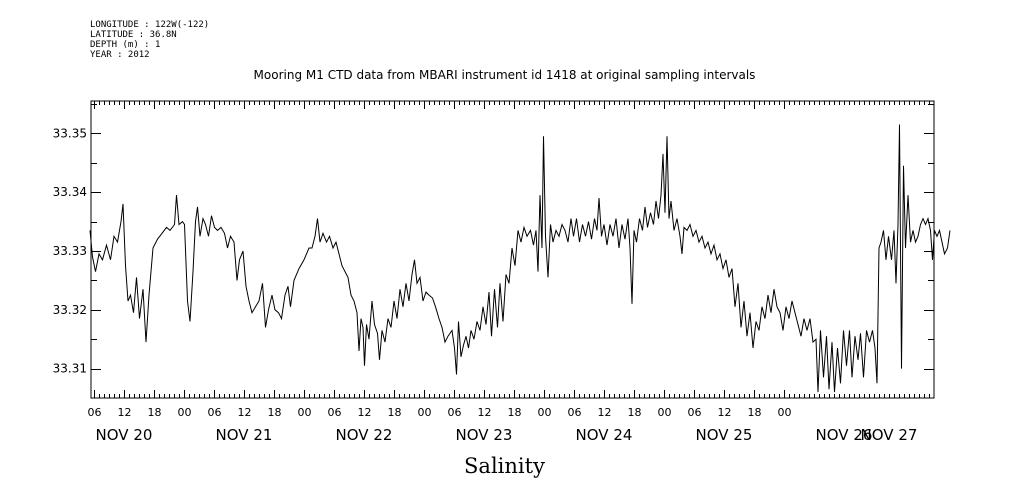 This screenshot has height=504, width=1009. I want to click on x-day-label: NOV 21, so click(244, 435).